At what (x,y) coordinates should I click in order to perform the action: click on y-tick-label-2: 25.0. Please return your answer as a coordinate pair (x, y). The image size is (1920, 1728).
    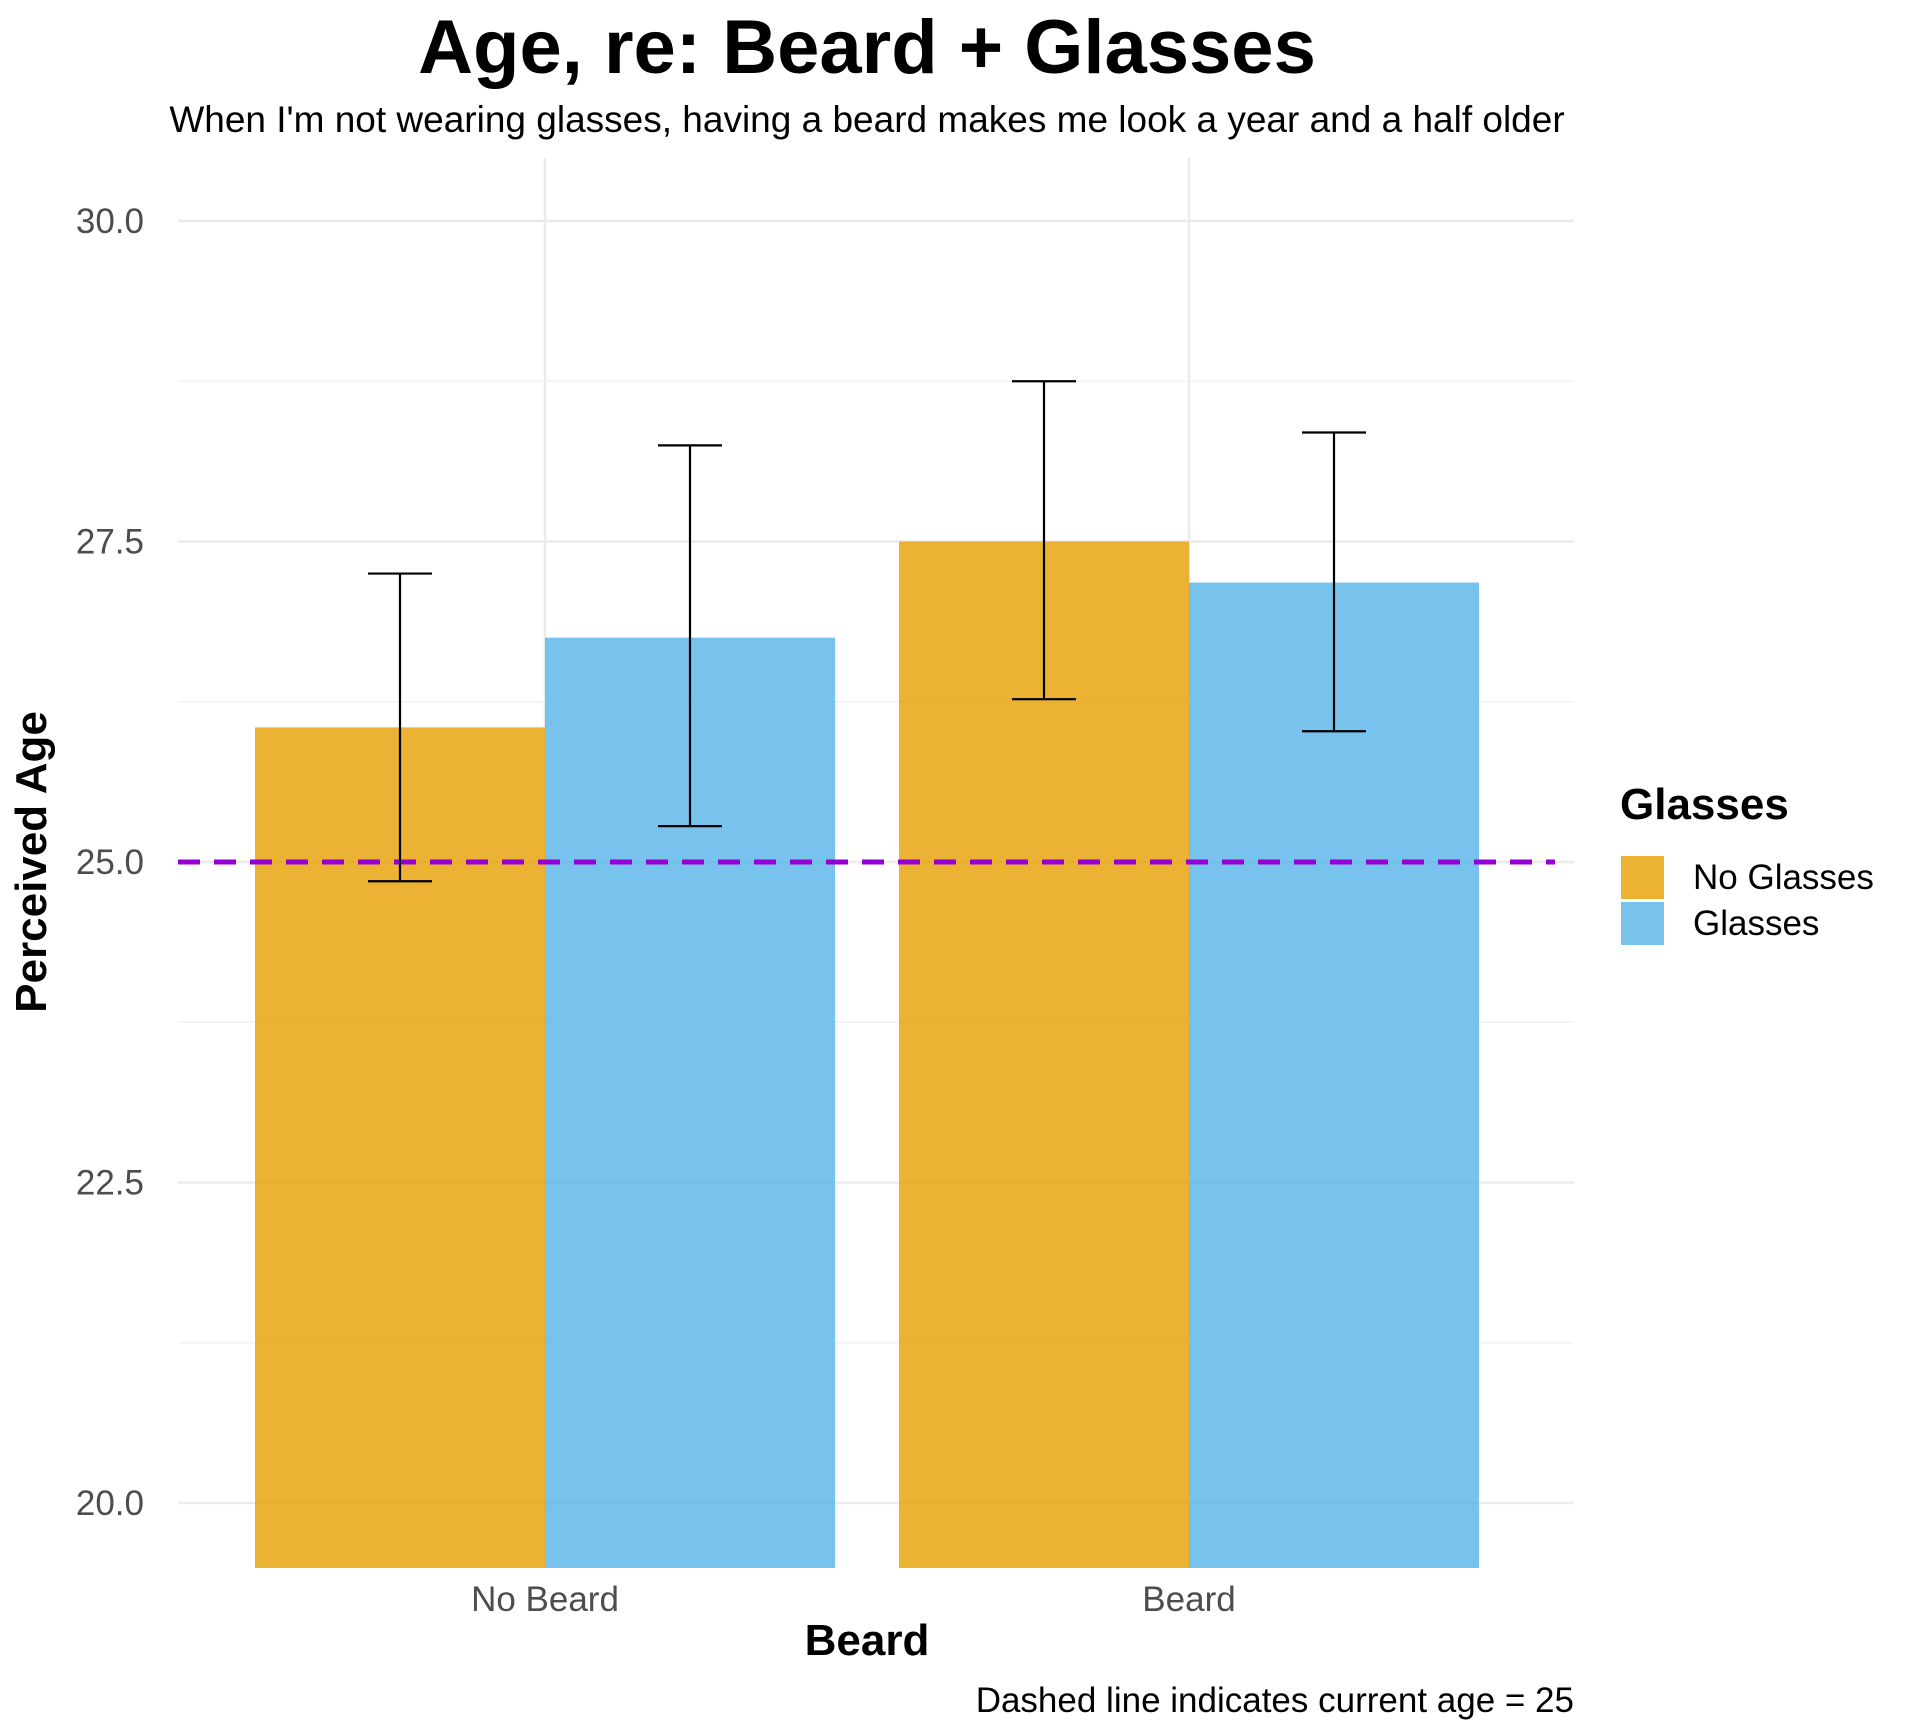
    Looking at the image, I should click on (110, 862).